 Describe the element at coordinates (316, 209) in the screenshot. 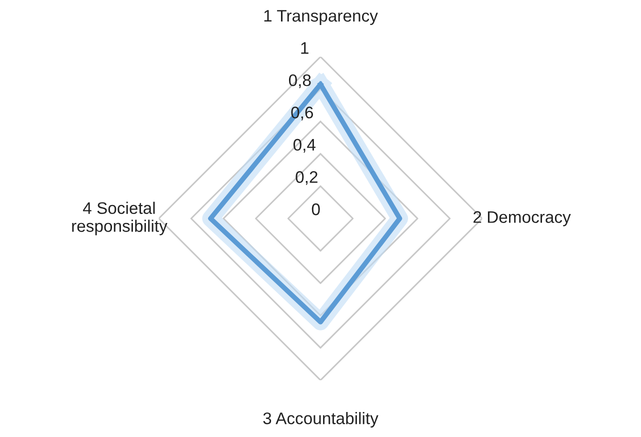

I see `y-tick-label: 0` at that location.